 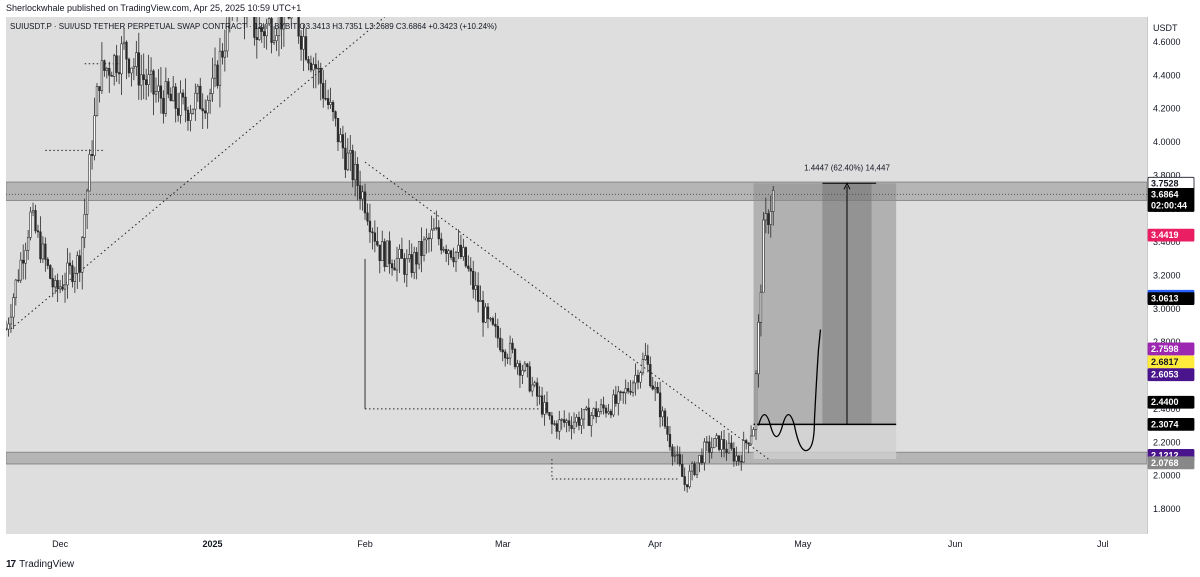 What do you see at coordinates (1167, 309) in the screenshot?
I see `y-tick-label: 3.0000` at bounding box center [1167, 309].